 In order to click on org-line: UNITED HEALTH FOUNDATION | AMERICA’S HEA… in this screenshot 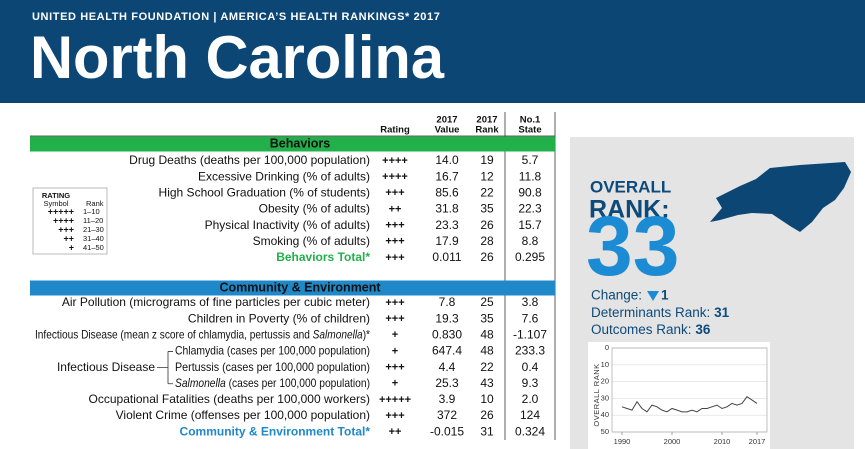, I will do `click(236, 17)`.